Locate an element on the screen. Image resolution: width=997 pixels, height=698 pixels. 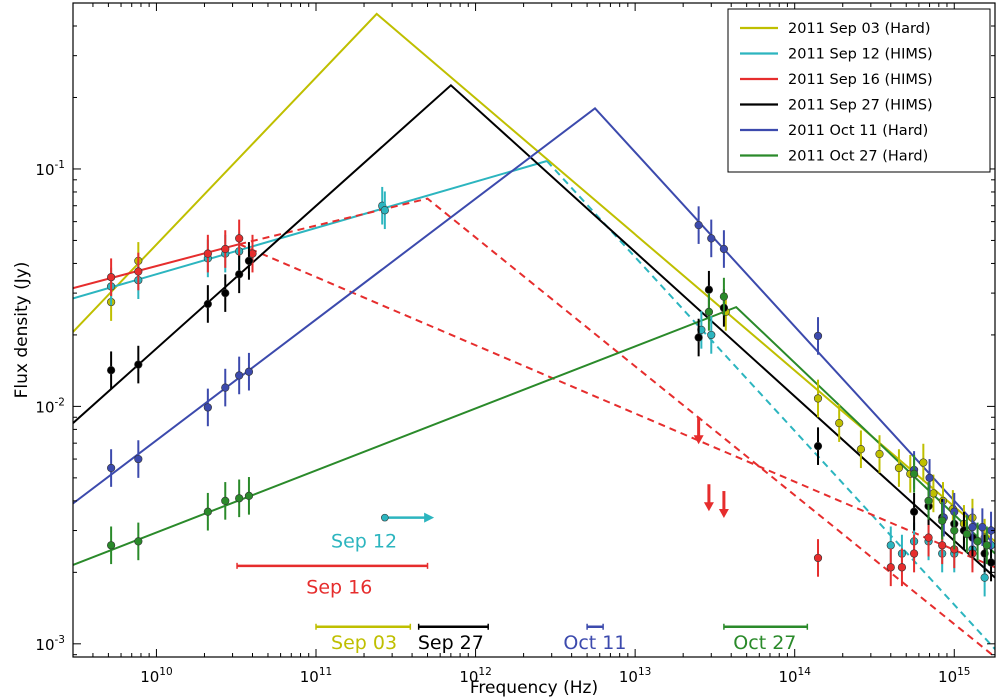
x-tick-label: 1014 is located at coordinates (794, 676).